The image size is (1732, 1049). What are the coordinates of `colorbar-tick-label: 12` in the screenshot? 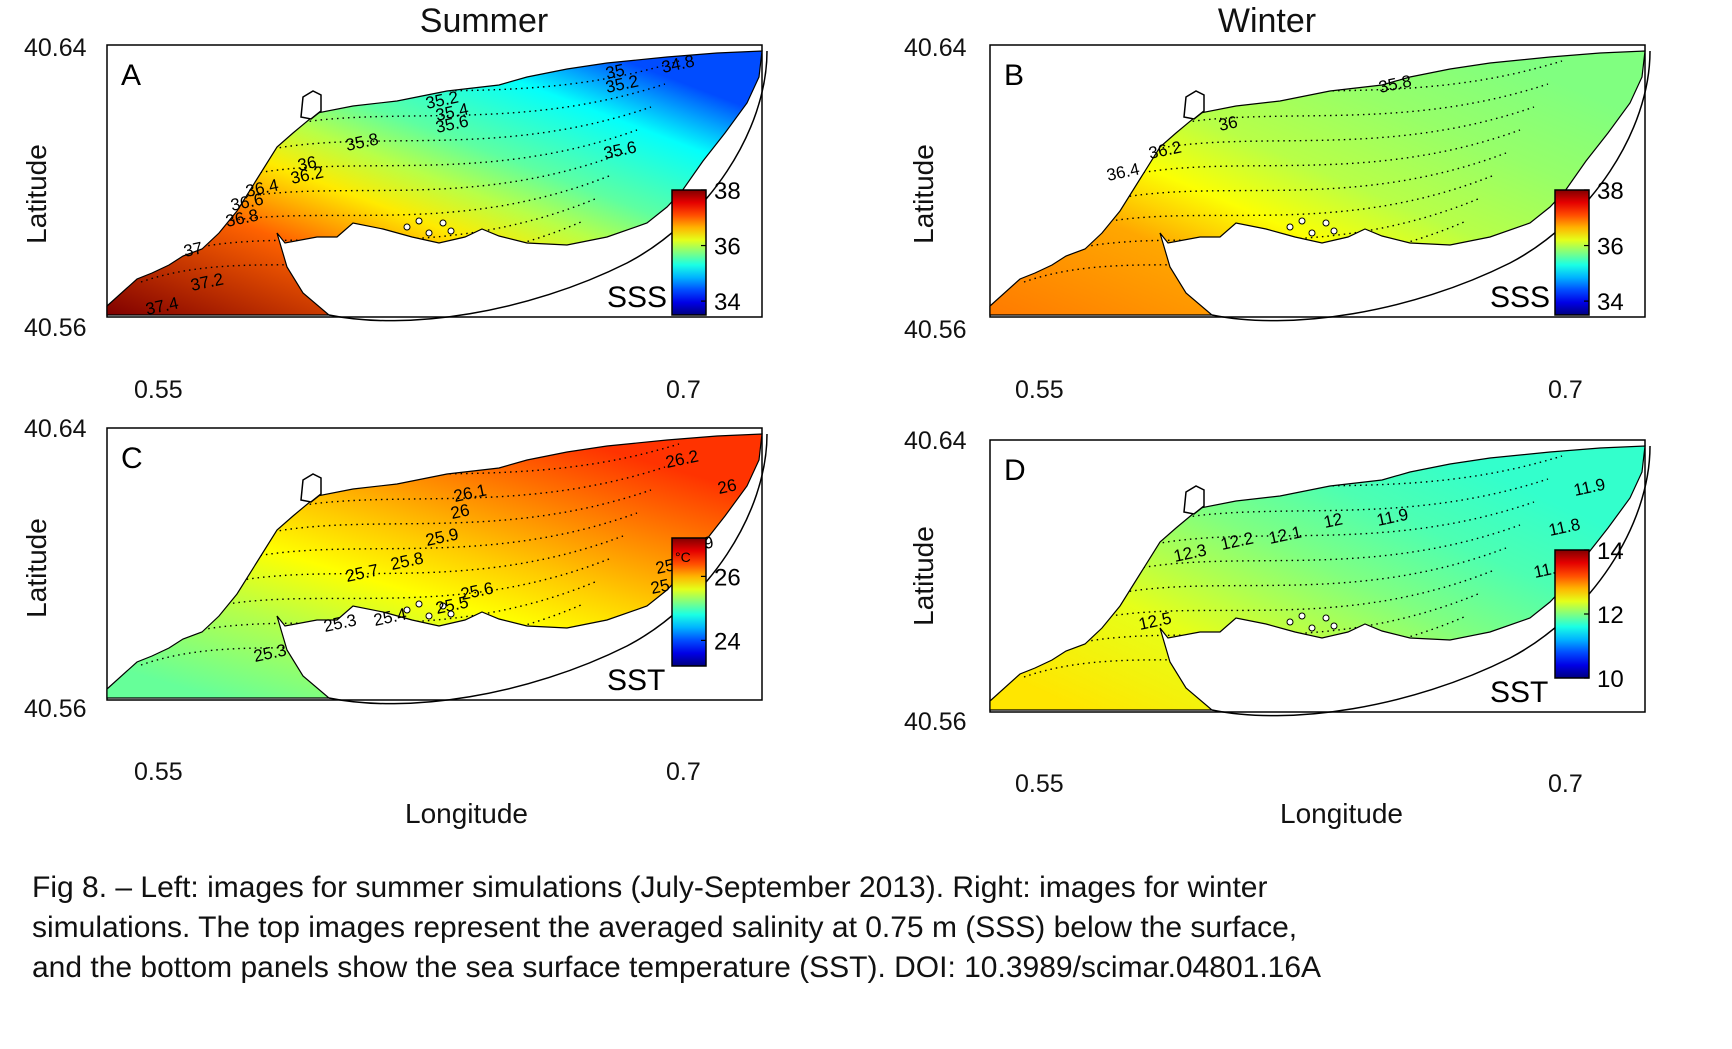 It's located at (1610, 615).